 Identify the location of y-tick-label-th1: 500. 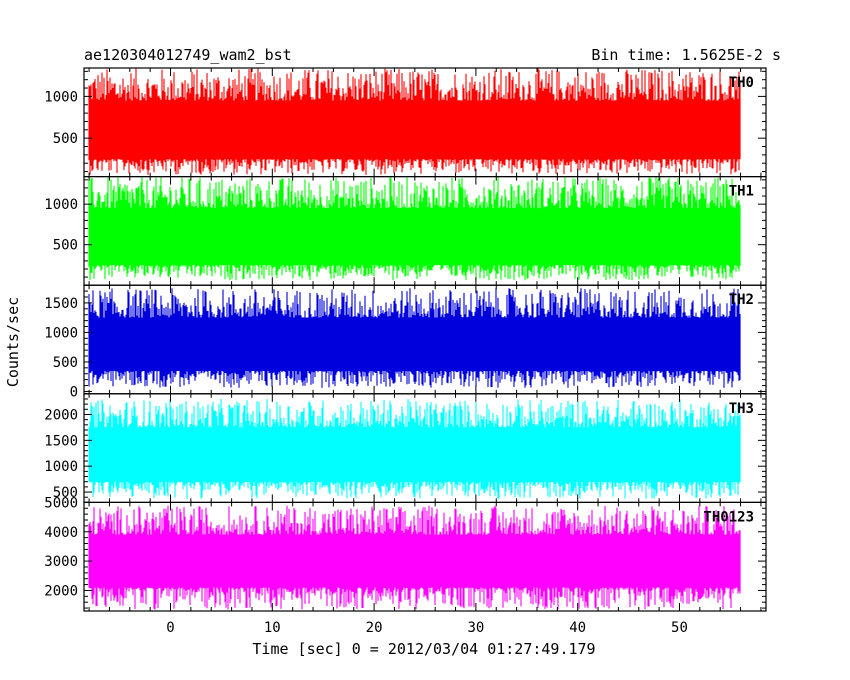
(65, 246).